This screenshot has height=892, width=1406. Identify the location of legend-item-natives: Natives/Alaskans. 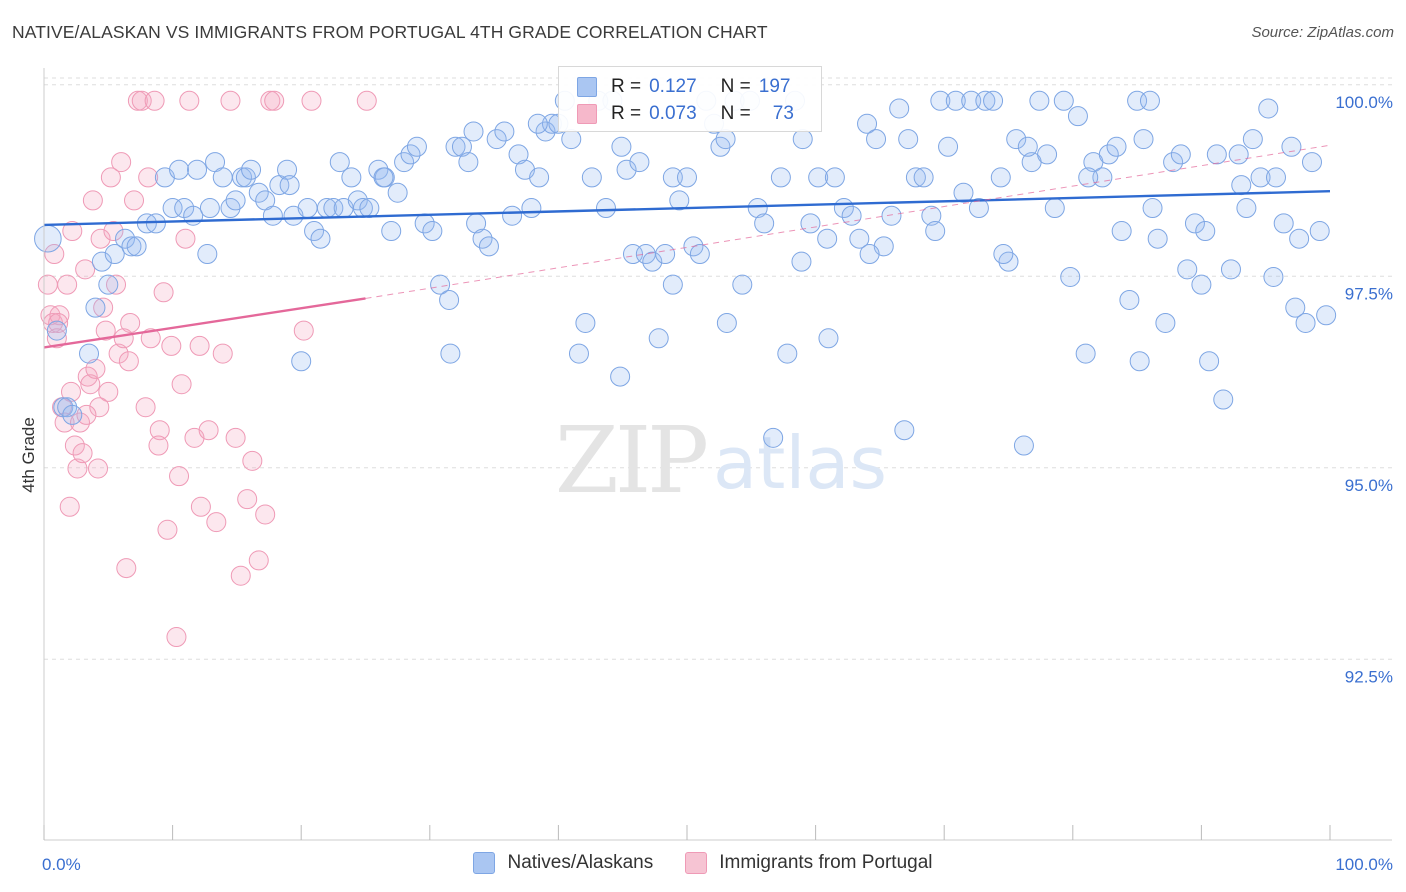
(563, 863).